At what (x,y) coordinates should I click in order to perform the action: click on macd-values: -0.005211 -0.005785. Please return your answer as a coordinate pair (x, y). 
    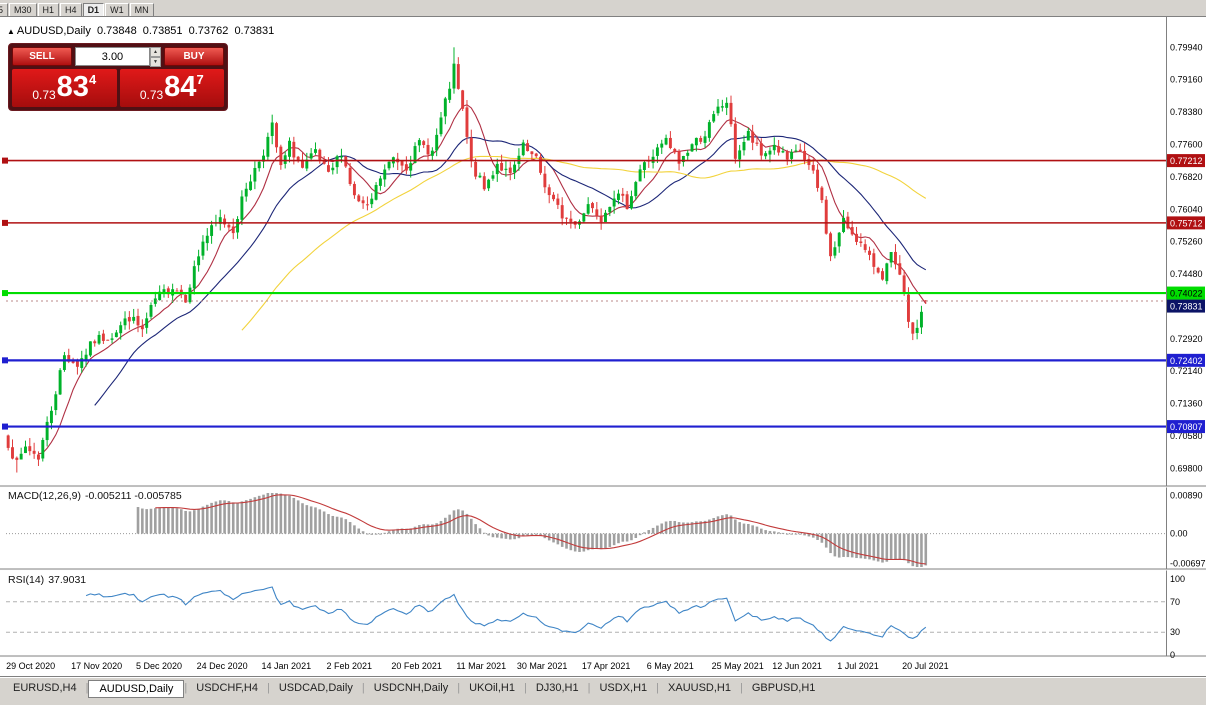
    Looking at the image, I should click on (133, 496).